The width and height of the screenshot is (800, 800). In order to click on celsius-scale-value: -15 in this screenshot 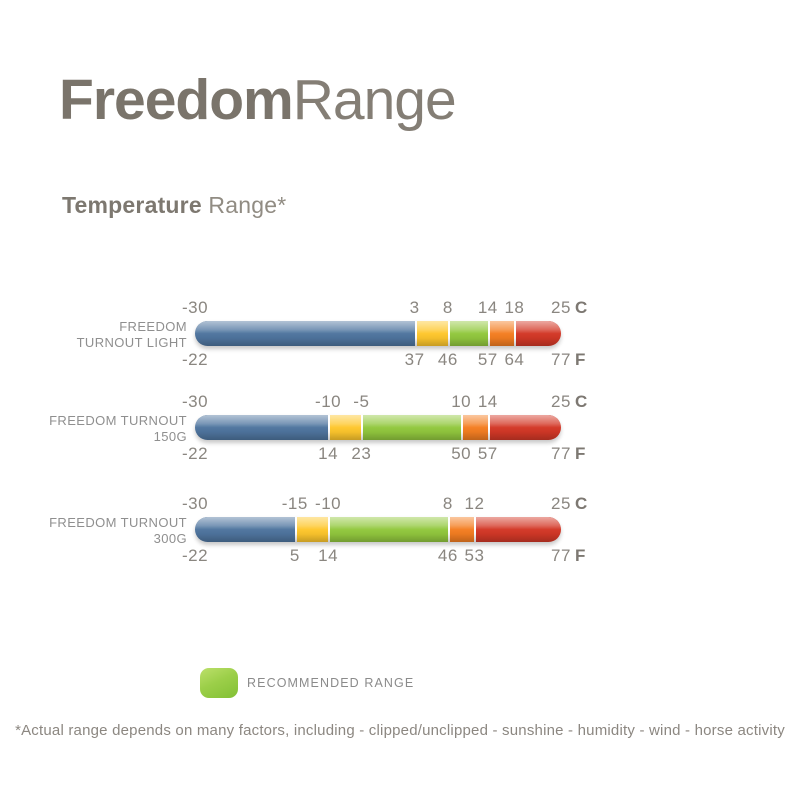, I will do `click(294, 503)`.